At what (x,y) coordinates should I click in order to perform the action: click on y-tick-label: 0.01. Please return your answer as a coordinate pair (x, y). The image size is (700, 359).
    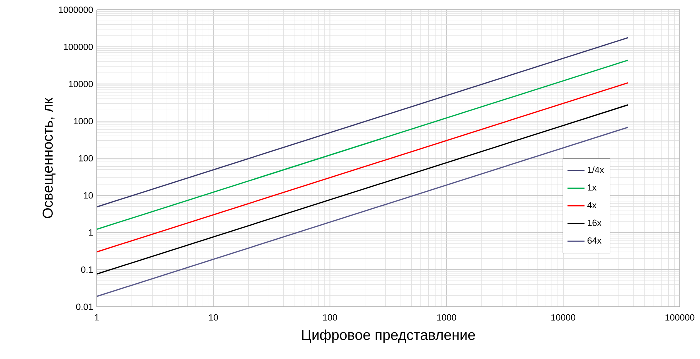
    Looking at the image, I should click on (85, 307).